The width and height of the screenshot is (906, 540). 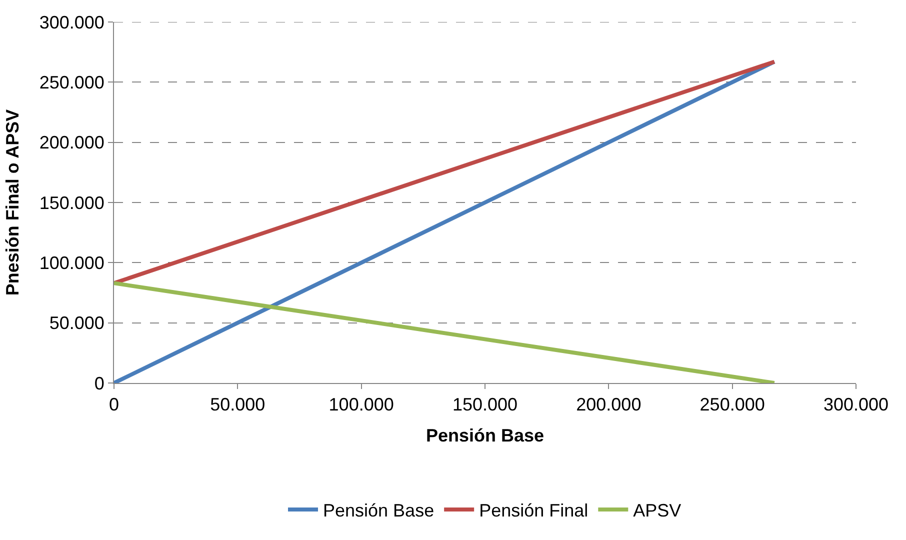 I want to click on legend-label: Pensión Final, so click(x=533, y=510).